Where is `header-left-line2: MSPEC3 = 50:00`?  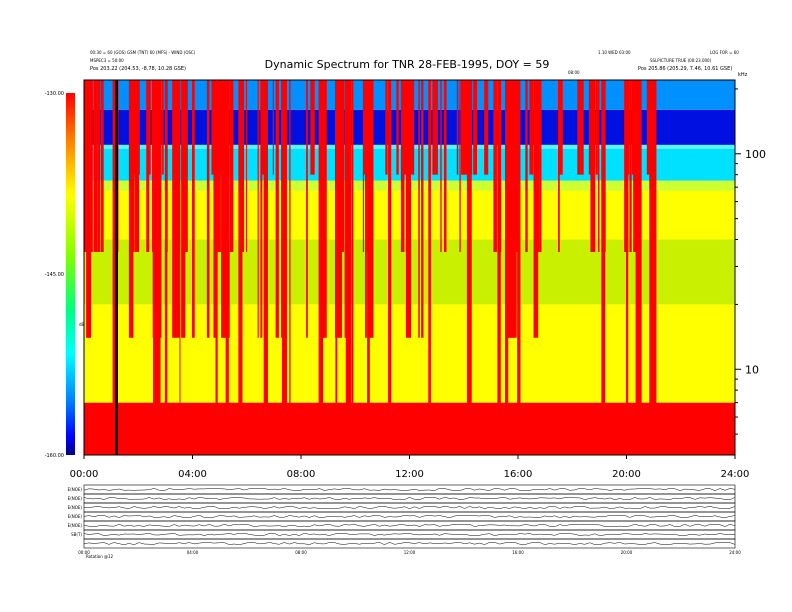
header-left-line2: MSPEC3 = 50:00 is located at coordinates (107, 60).